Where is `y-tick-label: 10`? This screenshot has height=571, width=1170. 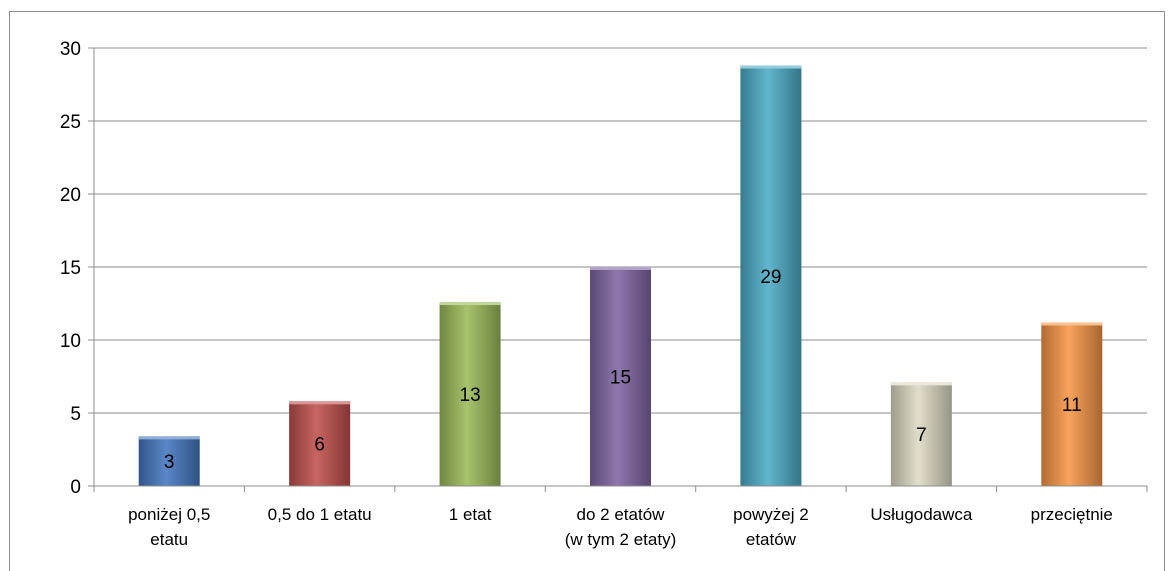
y-tick-label: 10 is located at coordinates (70, 341).